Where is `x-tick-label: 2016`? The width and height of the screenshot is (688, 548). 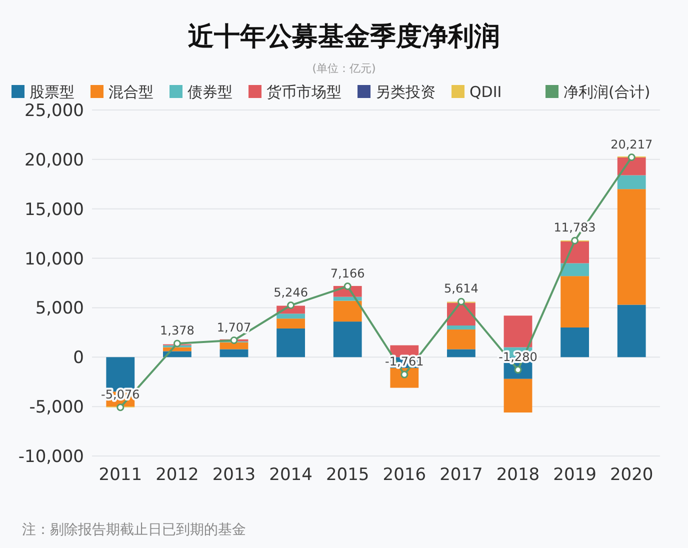 x-tick-label: 2016 is located at coordinates (404, 475).